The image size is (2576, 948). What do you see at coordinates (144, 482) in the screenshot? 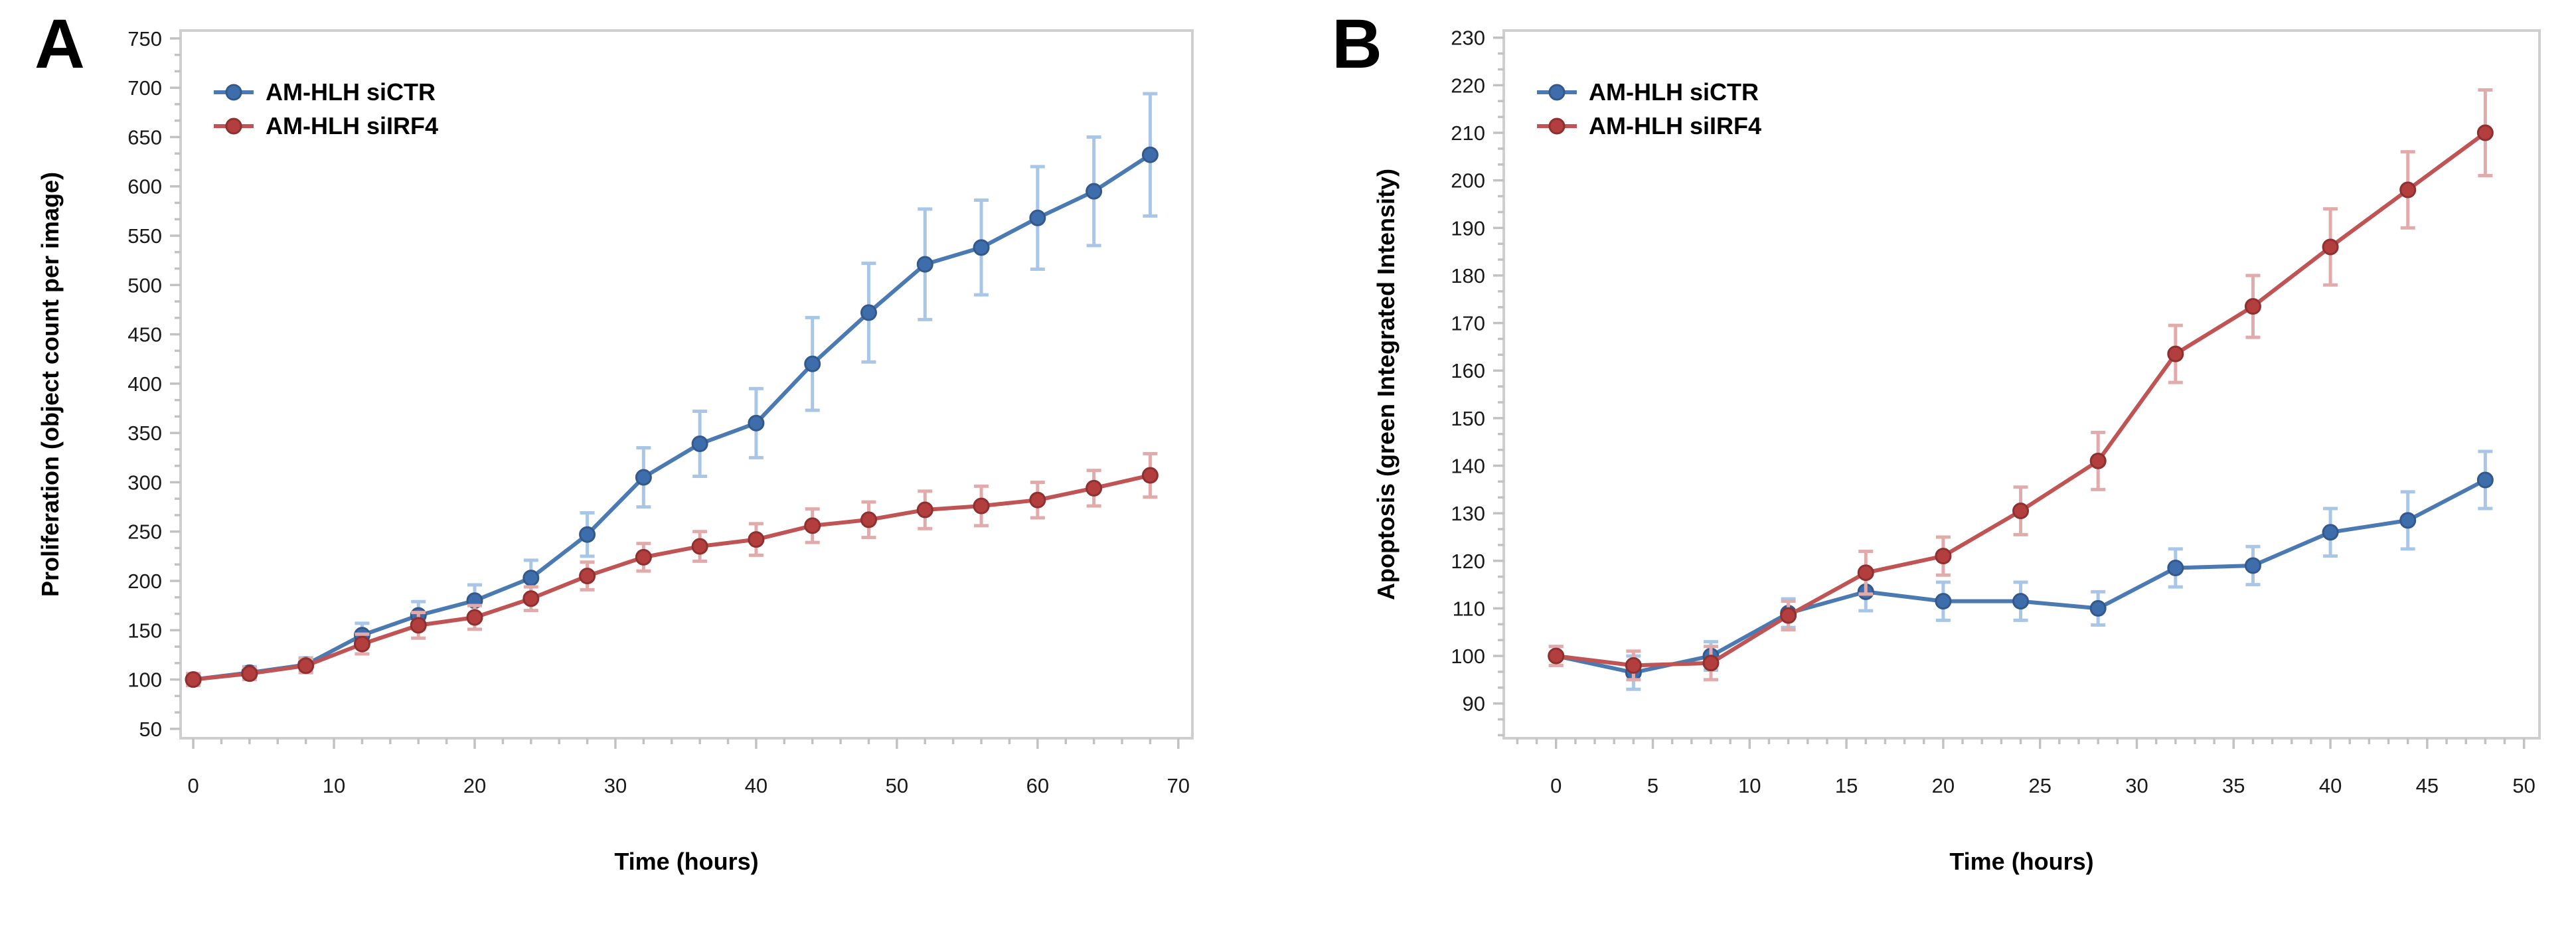
I see `y-tick-label: 300` at bounding box center [144, 482].